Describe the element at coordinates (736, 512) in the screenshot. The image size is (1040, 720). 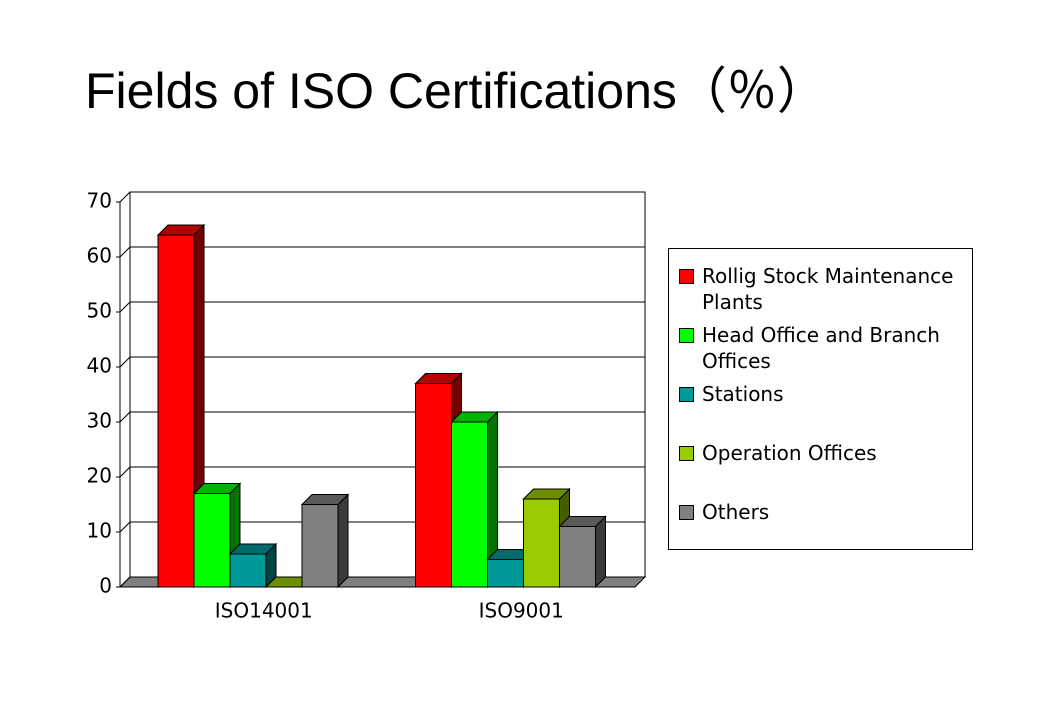
I see `legend-label: Others` at that location.